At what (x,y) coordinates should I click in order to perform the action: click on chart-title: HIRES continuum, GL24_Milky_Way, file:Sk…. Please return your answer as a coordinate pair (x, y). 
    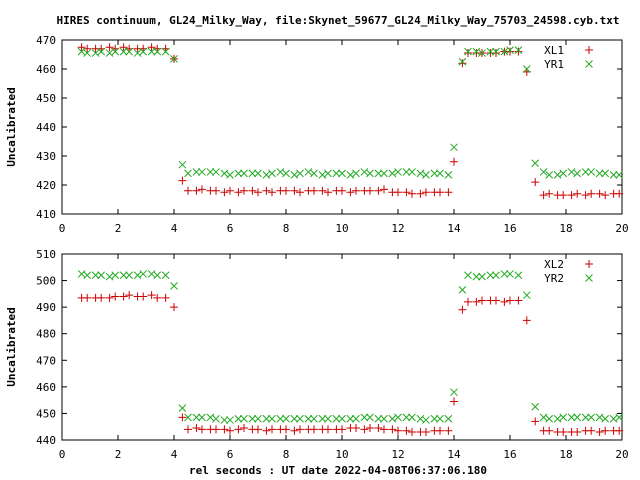
    Looking at the image, I should click on (338, 20).